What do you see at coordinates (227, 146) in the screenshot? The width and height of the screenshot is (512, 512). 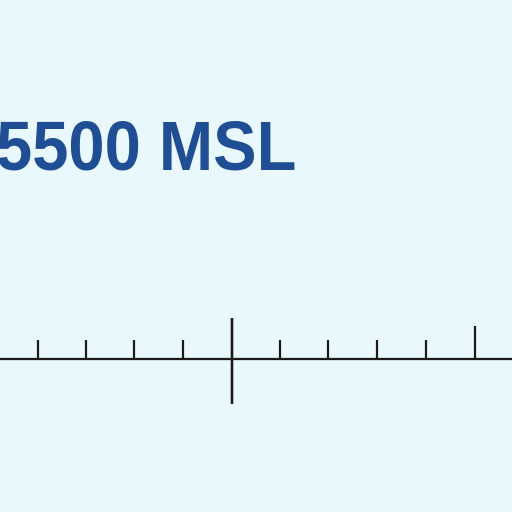 I see `altitude-unit: MSL` at bounding box center [227, 146].